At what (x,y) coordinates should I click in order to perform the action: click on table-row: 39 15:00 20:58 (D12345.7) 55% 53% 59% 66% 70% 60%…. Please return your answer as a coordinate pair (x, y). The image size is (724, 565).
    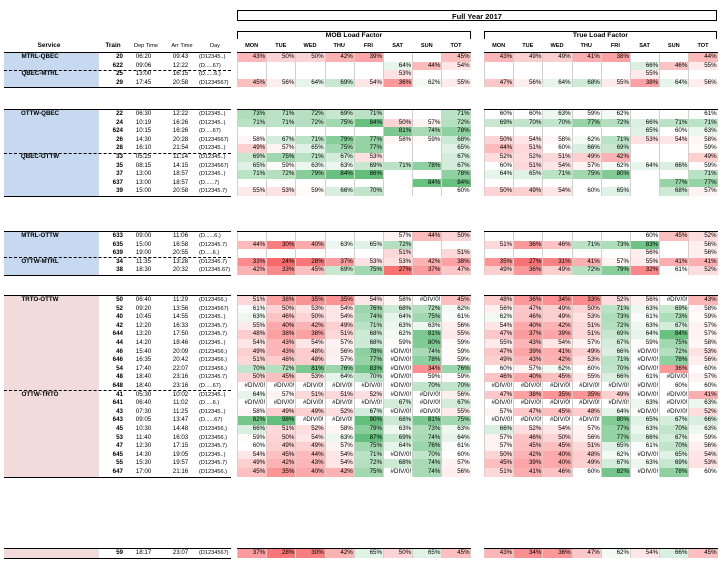
    Looking at the image, I should click on (362, 191).